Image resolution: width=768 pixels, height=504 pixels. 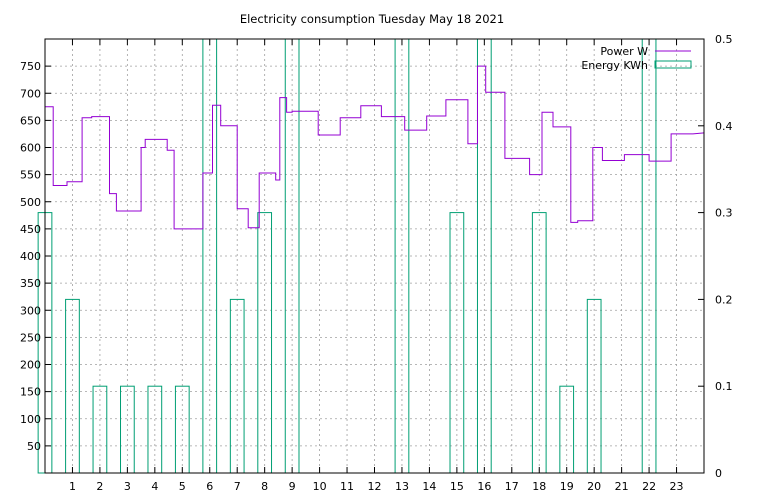 What do you see at coordinates (624, 51) in the screenshot?
I see `legend-label-power: Power W` at bounding box center [624, 51].